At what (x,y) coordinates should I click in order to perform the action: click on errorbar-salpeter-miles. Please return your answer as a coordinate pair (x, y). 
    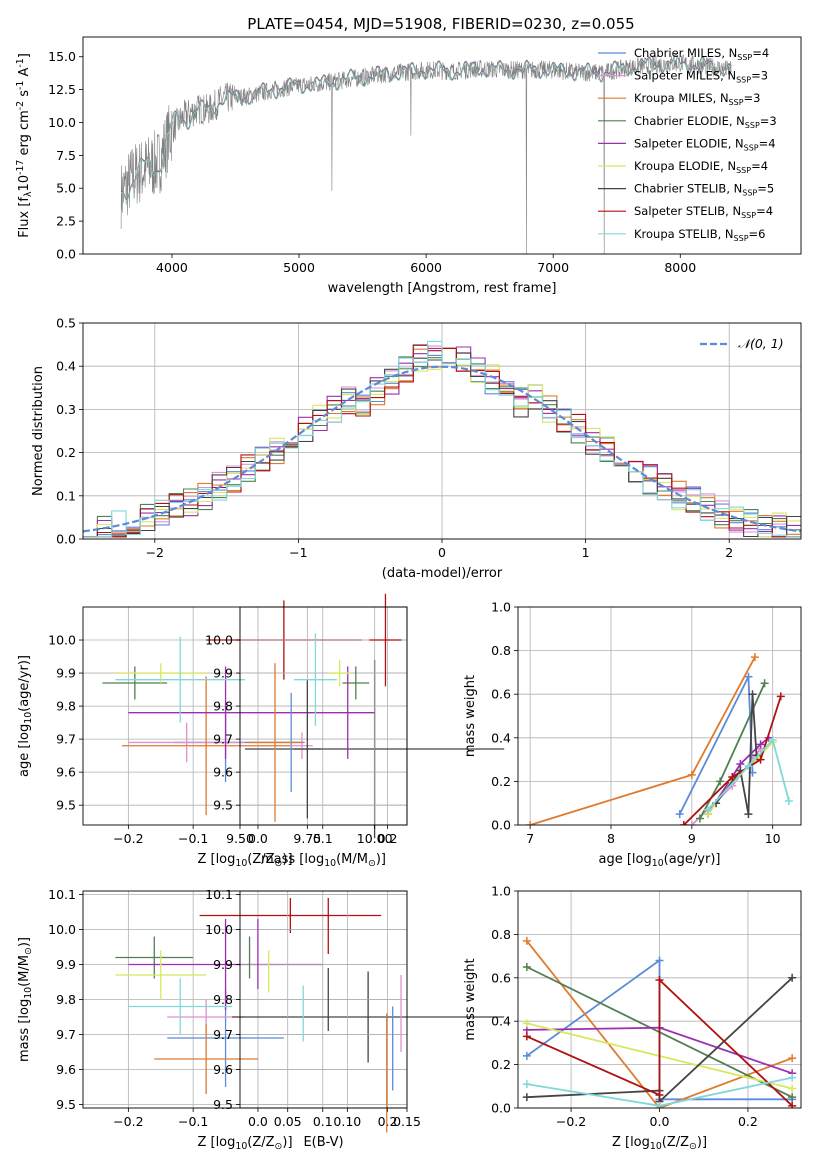
    Looking at the image, I should click on (302, 745).